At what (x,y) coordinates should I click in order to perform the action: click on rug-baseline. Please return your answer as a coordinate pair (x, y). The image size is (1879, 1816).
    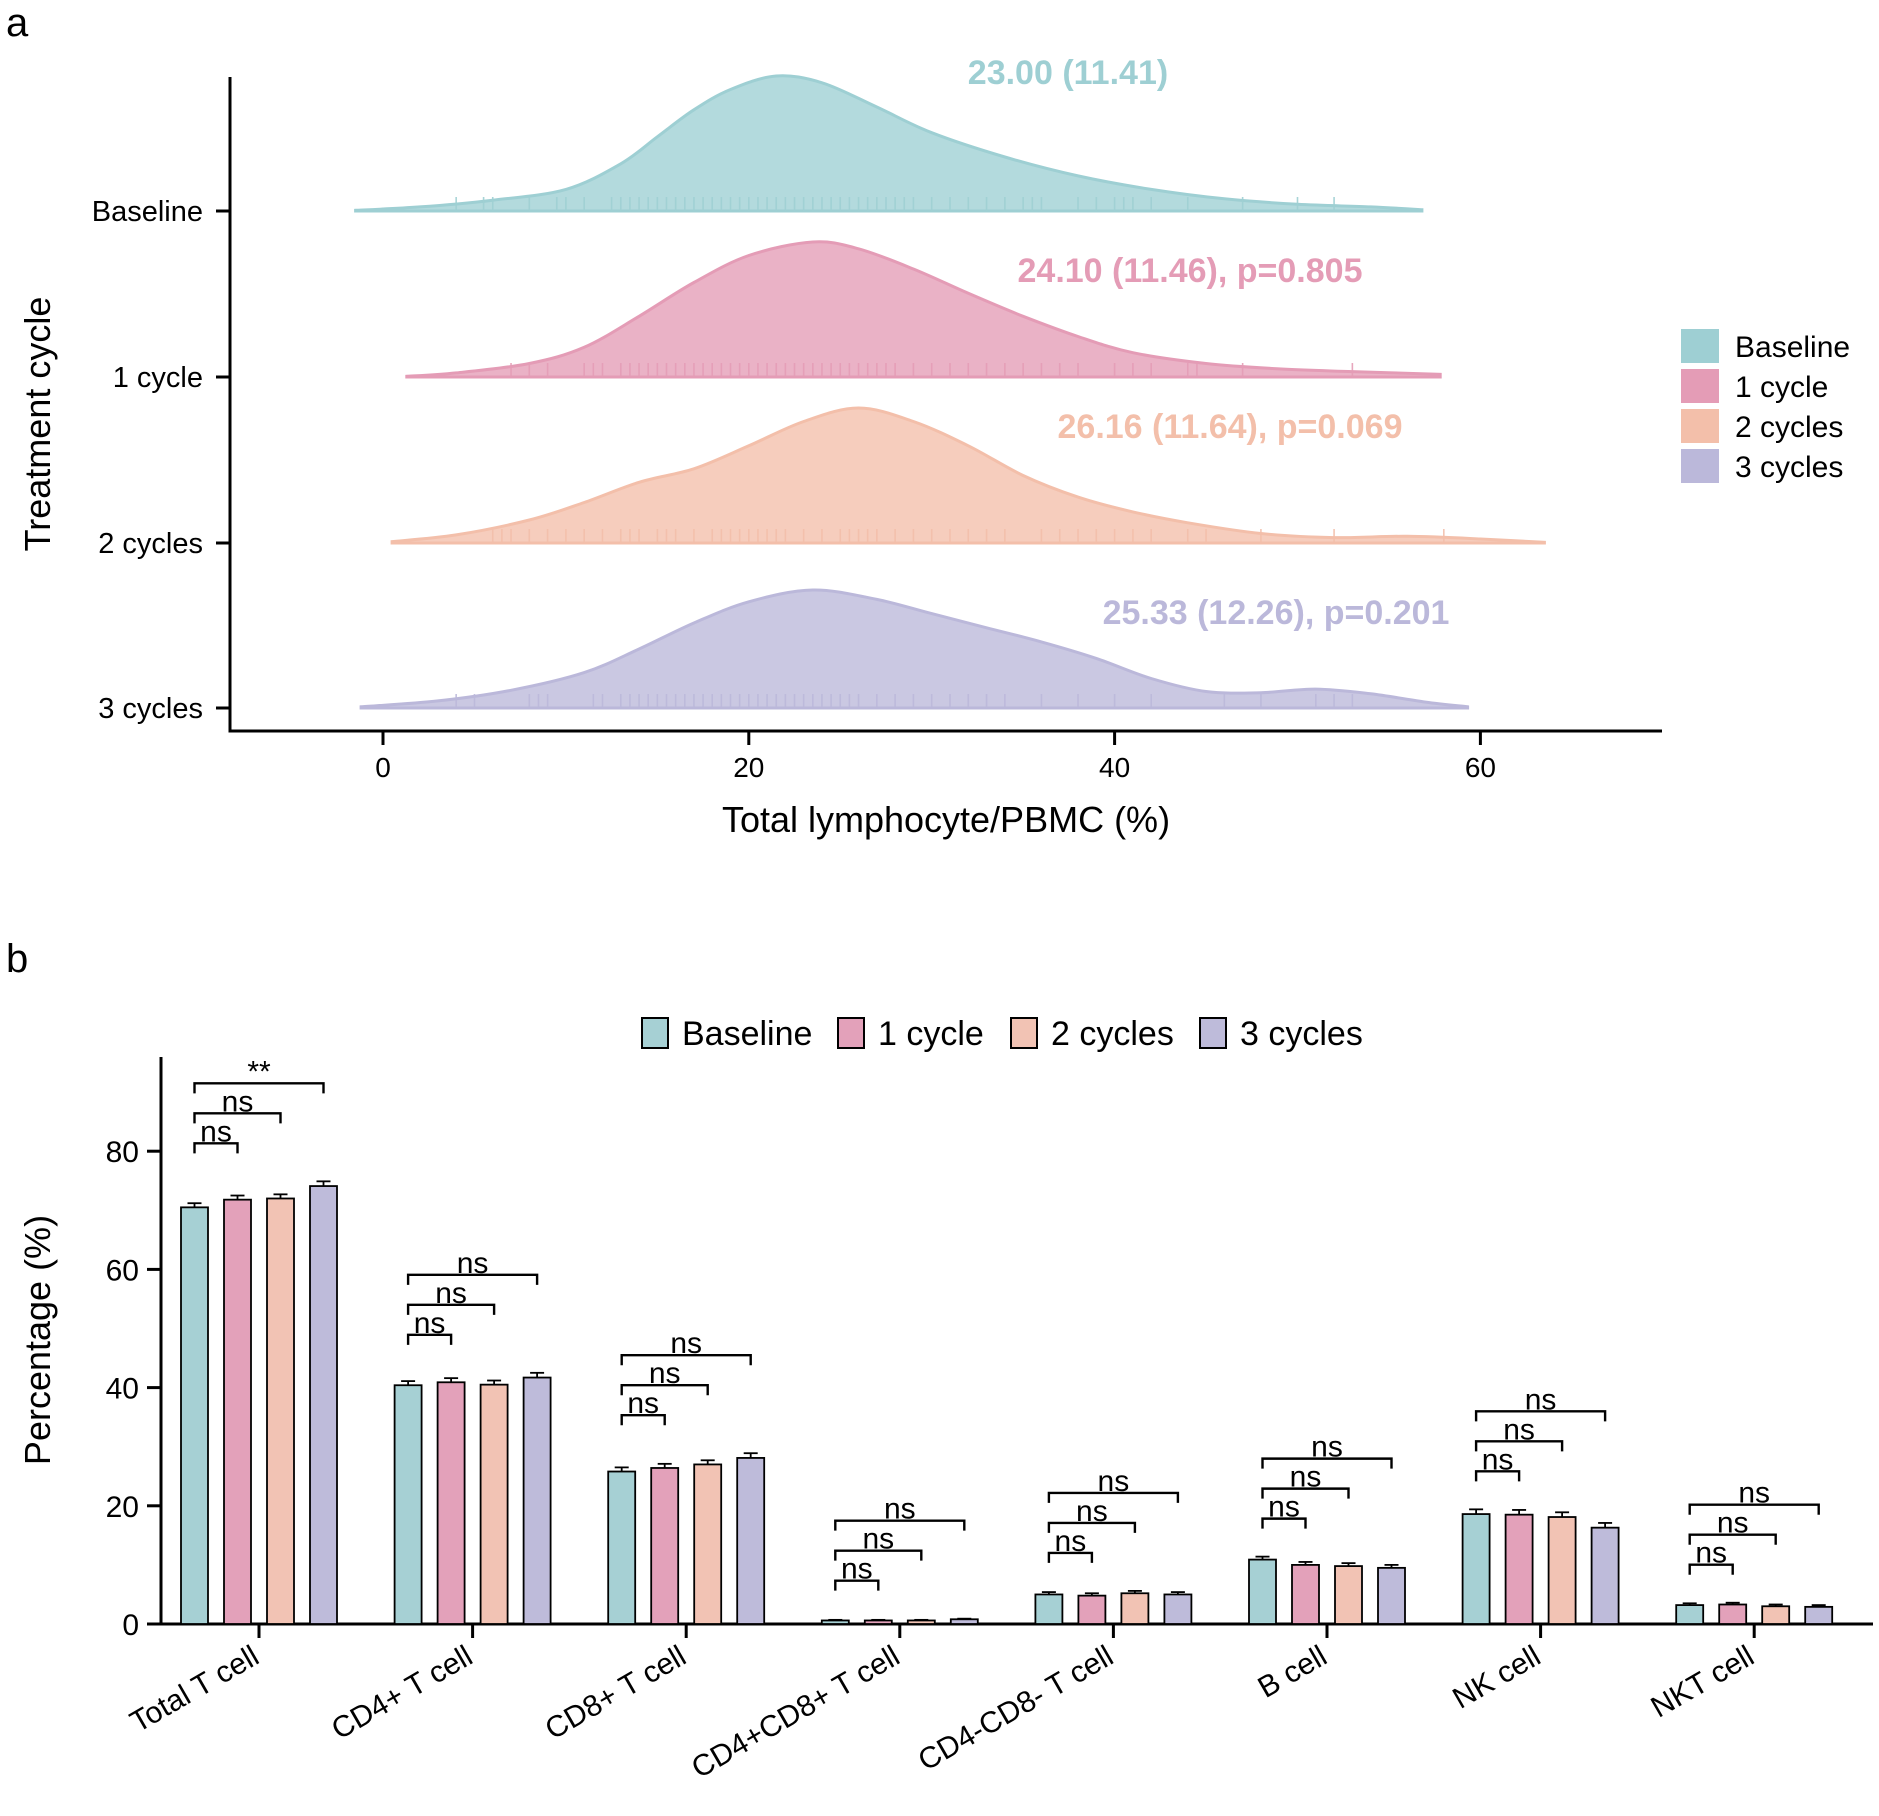
    Looking at the image, I should click on (895, 204).